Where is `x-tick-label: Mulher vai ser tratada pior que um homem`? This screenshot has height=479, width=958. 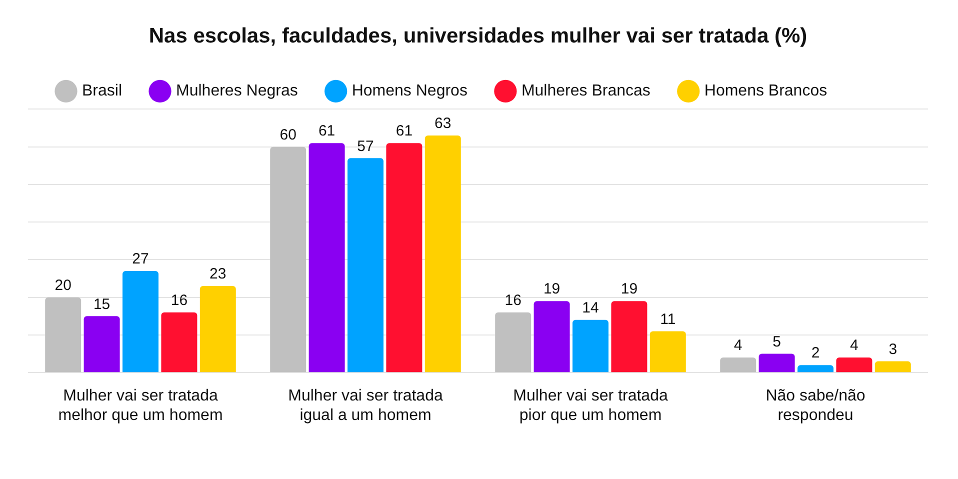
x-tick-label: Mulher vai ser tratada pior que um homem is located at coordinates (590, 406).